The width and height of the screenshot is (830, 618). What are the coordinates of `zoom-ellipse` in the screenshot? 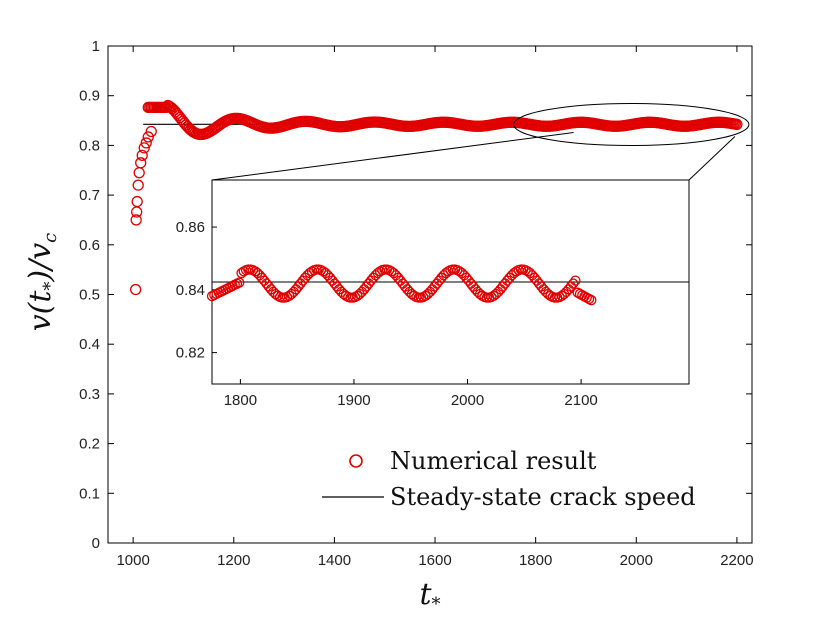 It's located at (631, 125).